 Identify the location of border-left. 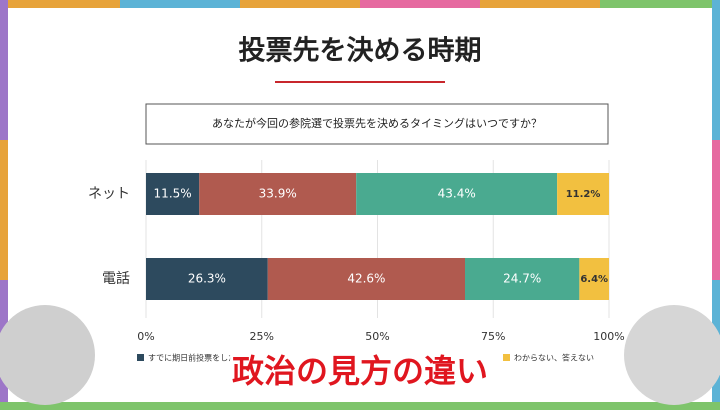
(4, 210).